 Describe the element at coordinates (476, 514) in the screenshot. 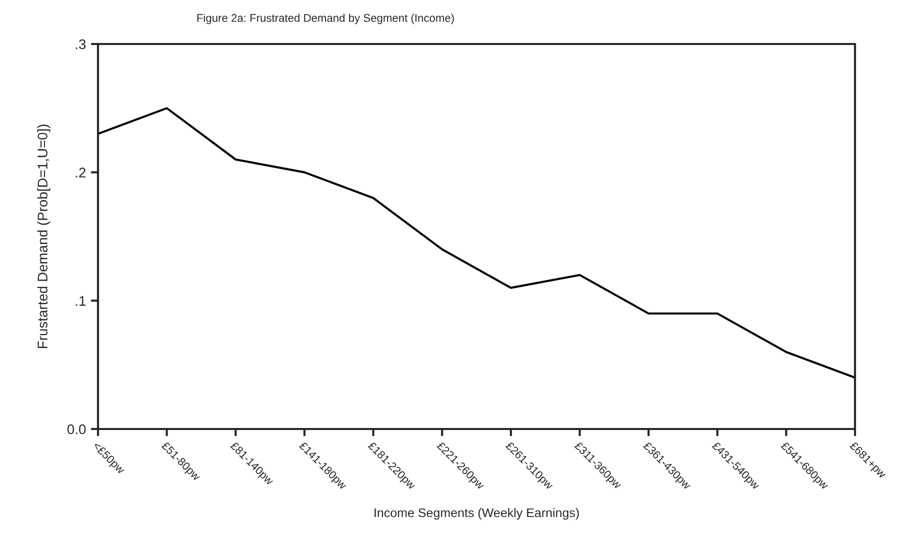

I see `x-axis-title: Income Segments (Weekly Earnings)` at that location.